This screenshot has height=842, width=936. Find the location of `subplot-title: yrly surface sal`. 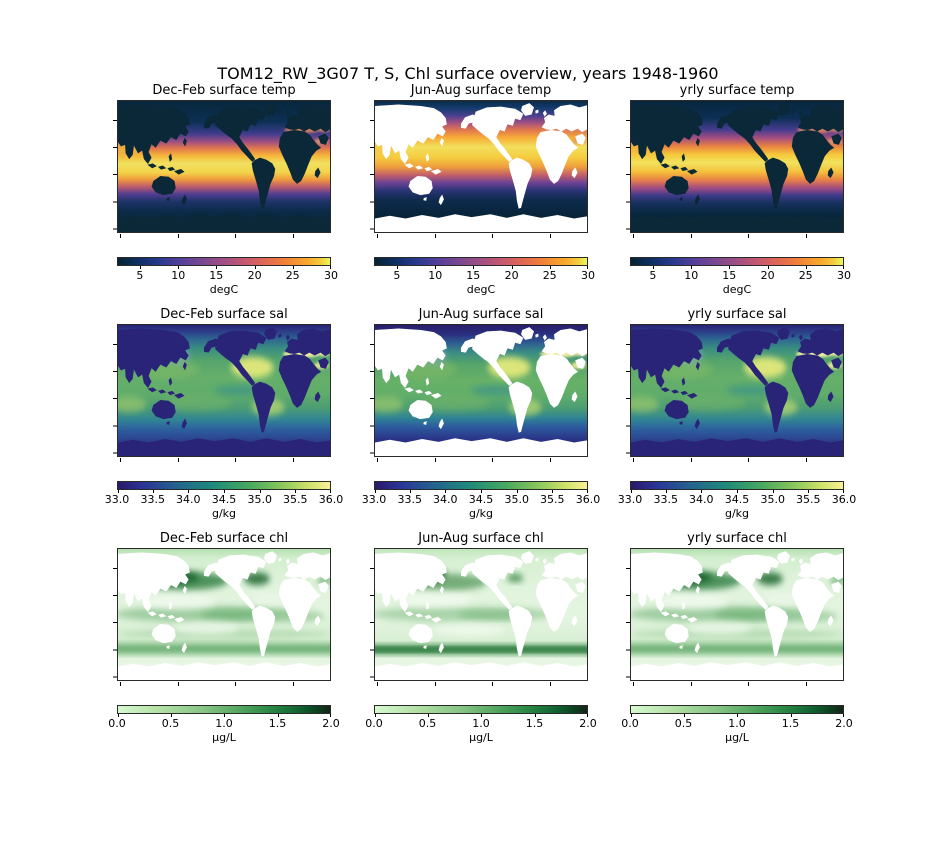

subplot-title: yrly surface sal is located at coordinates (737, 314).